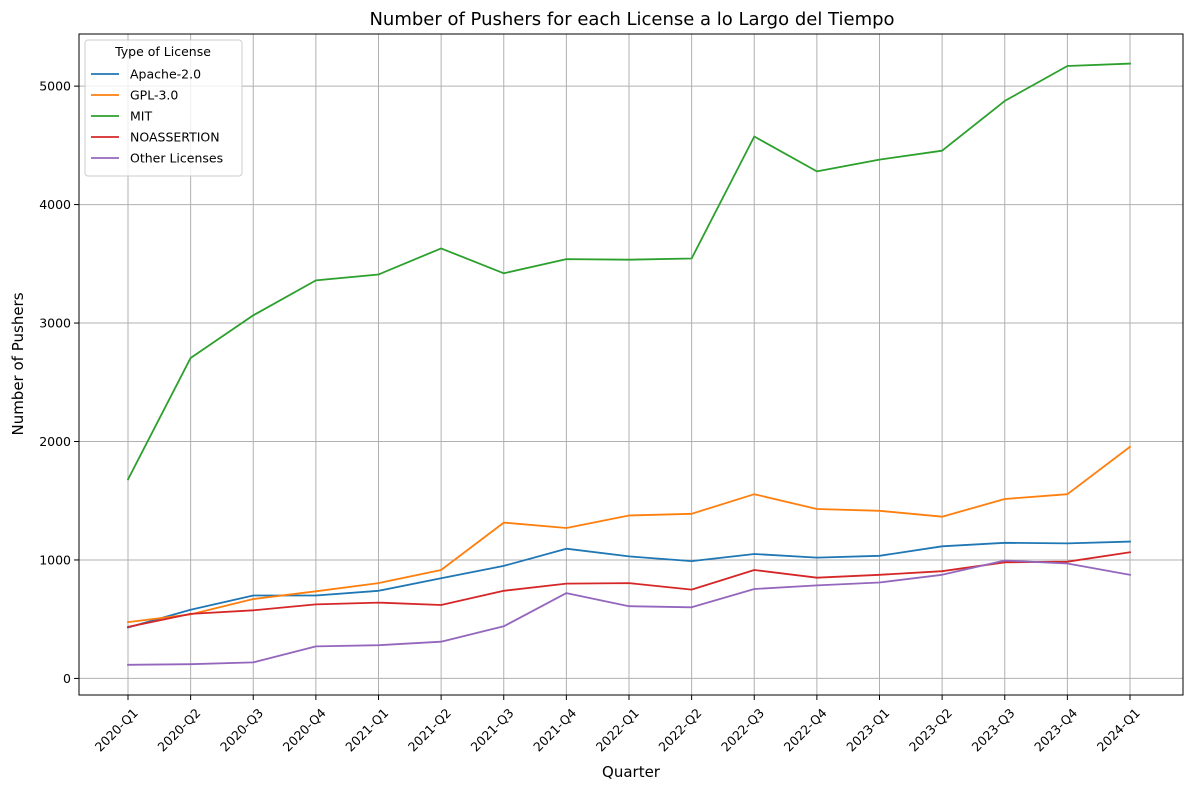  What do you see at coordinates (554, 729) in the screenshot?
I see `x-tick-label: 2021-Q4` at bounding box center [554, 729].